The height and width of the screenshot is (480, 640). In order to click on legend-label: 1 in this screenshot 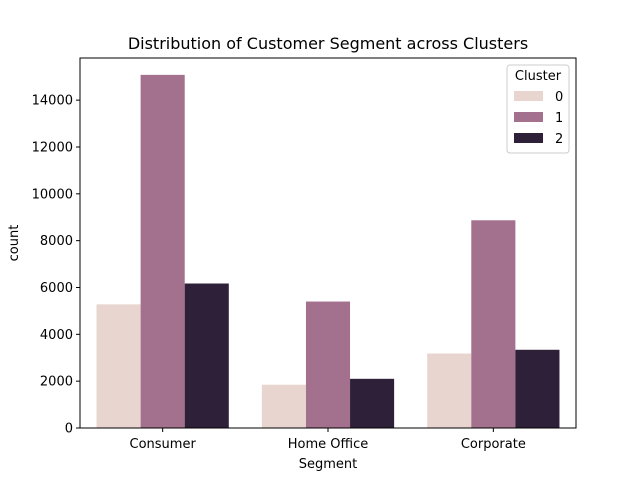, I will do `click(559, 118)`.